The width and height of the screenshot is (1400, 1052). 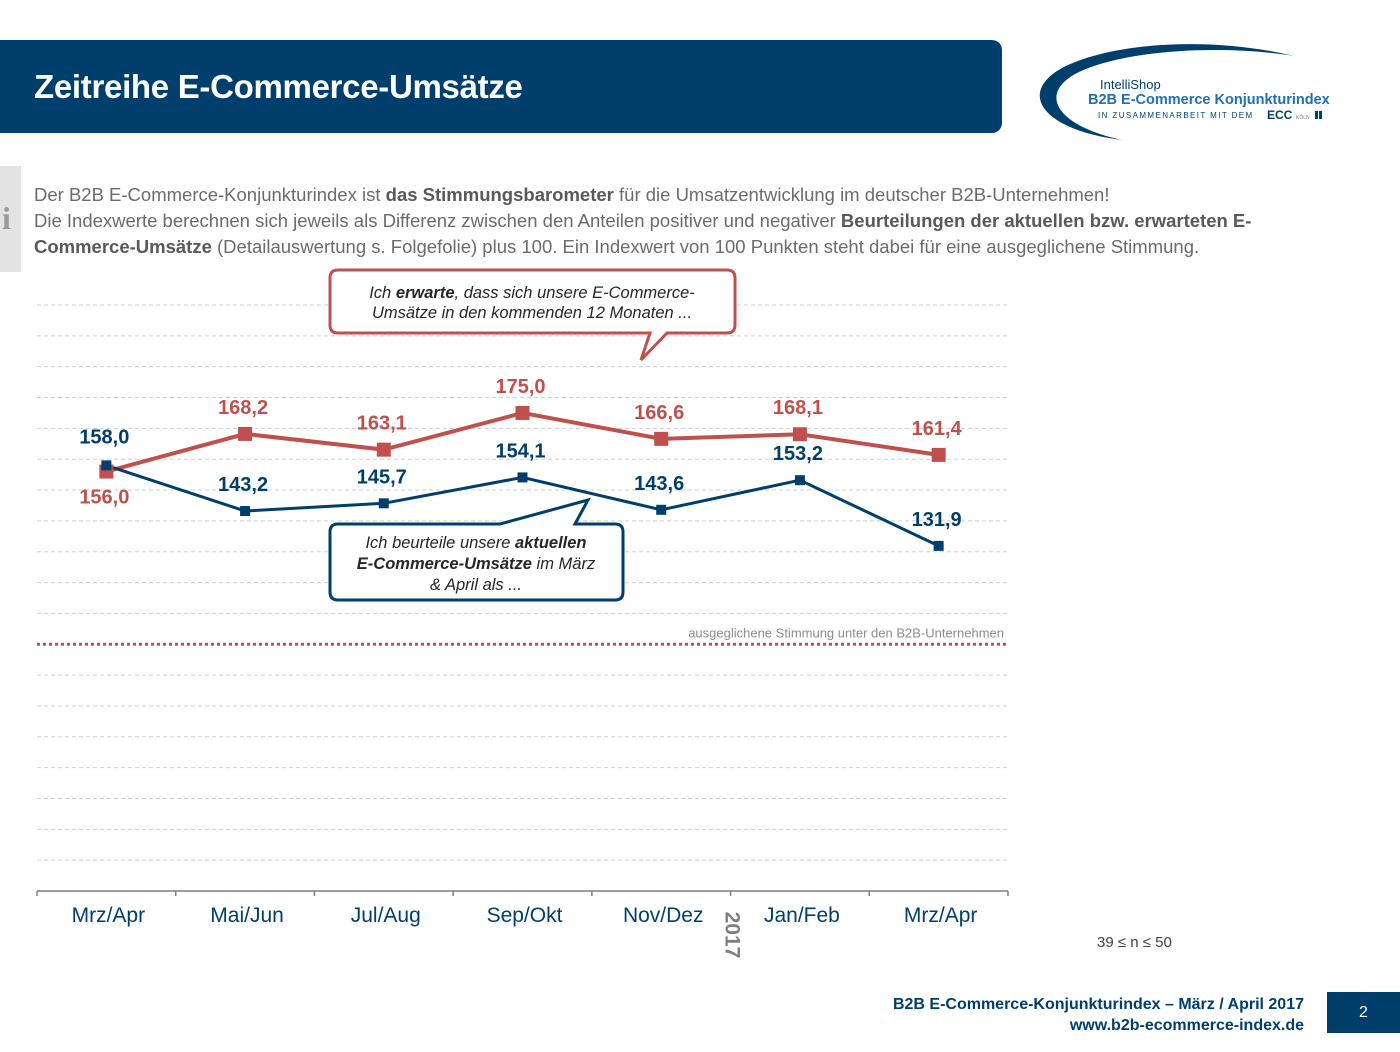 What do you see at coordinates (663, 915) in the screenshot?
I see `x-tick-label: Nov/Dez` at bounding box center [663, 915].